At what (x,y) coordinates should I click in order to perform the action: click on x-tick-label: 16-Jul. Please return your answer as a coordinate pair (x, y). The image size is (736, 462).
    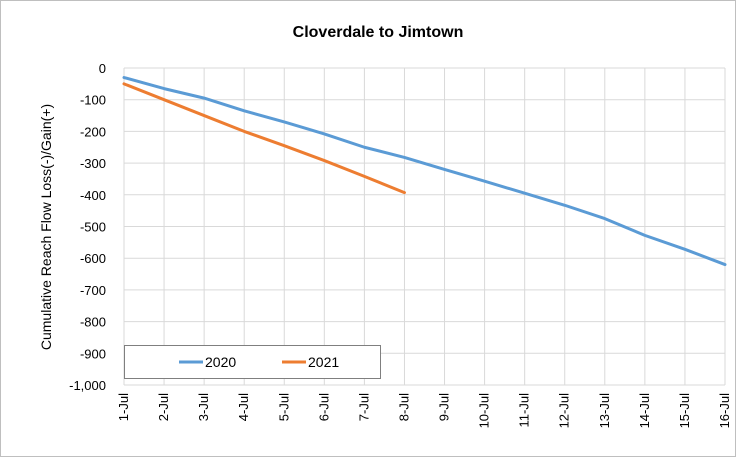
    Looking at the image, I should click on (724, 411).